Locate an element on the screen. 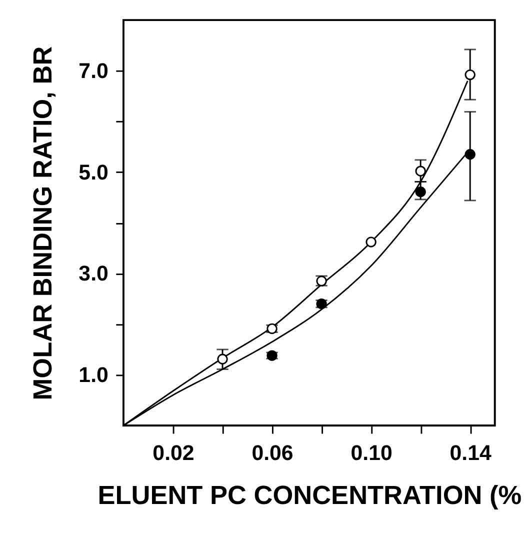 The width and height of the screenshot is (525, 534). y-tick-label: 1.0 is located at coordinates (93, 375).